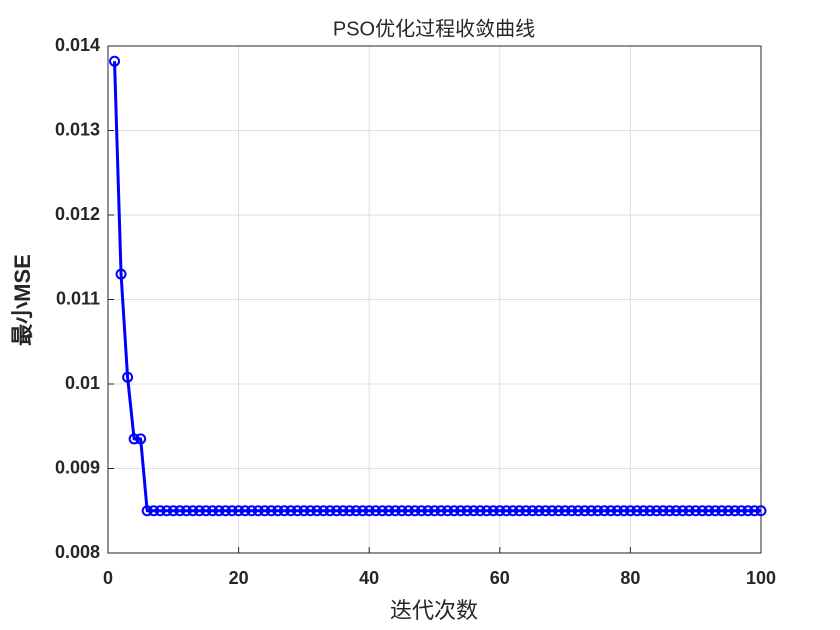 This screenshot has width=840, height=630. I want to click on y-tick-label: 0.009, so click(77, 467).